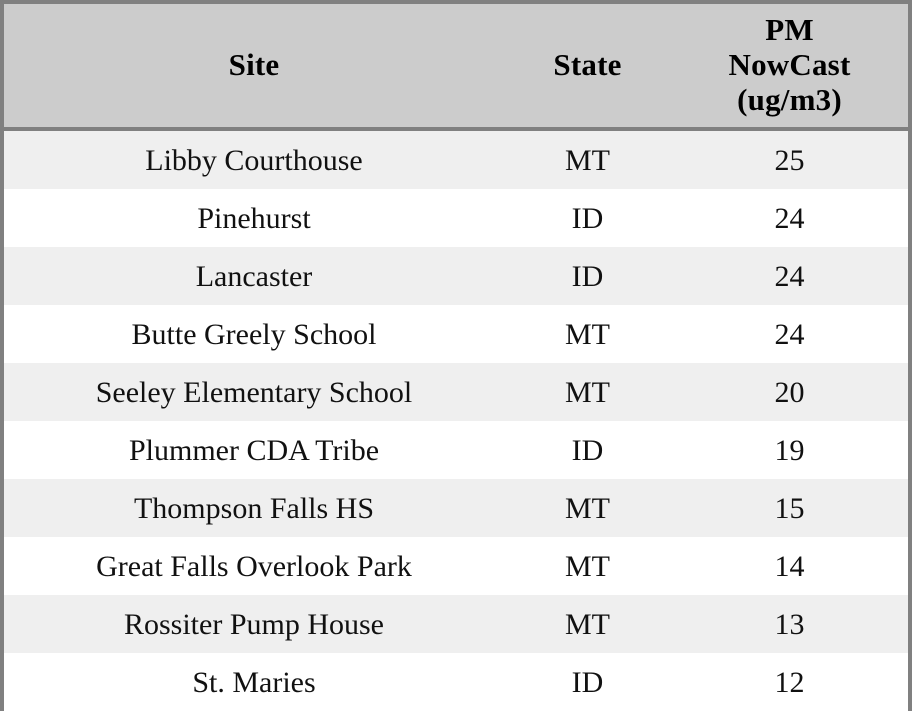 The width and height of the screenshot is (912, 711). I want to click on table-row: Seeley Elementary School MT 20, so click(456, 392).